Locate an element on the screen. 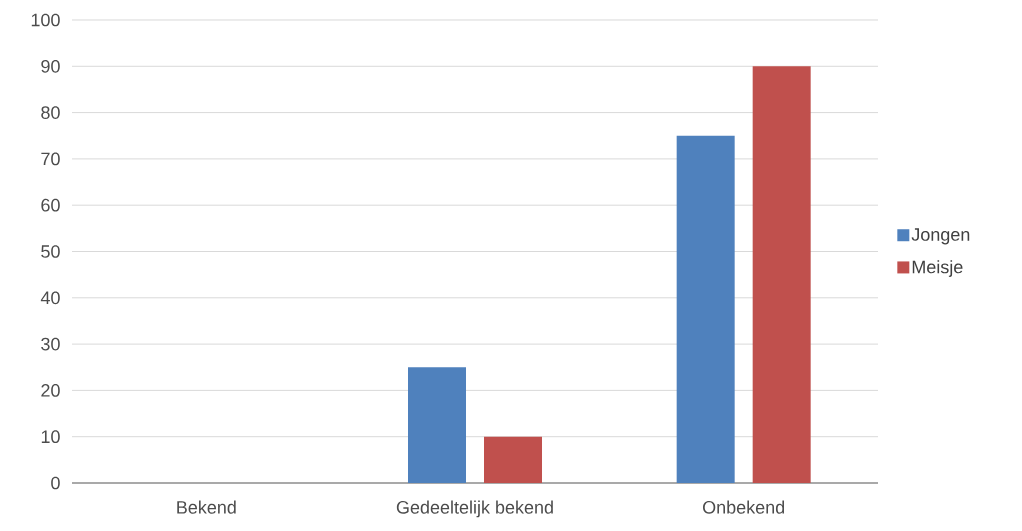 This screenshot has height=531, width=1022. y-tick-label: 0 is located at coordinates (55, 483).